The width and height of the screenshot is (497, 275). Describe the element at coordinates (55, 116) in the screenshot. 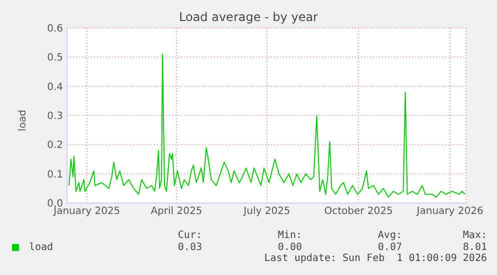

I see `y-tick-label: 0.3` at that location.